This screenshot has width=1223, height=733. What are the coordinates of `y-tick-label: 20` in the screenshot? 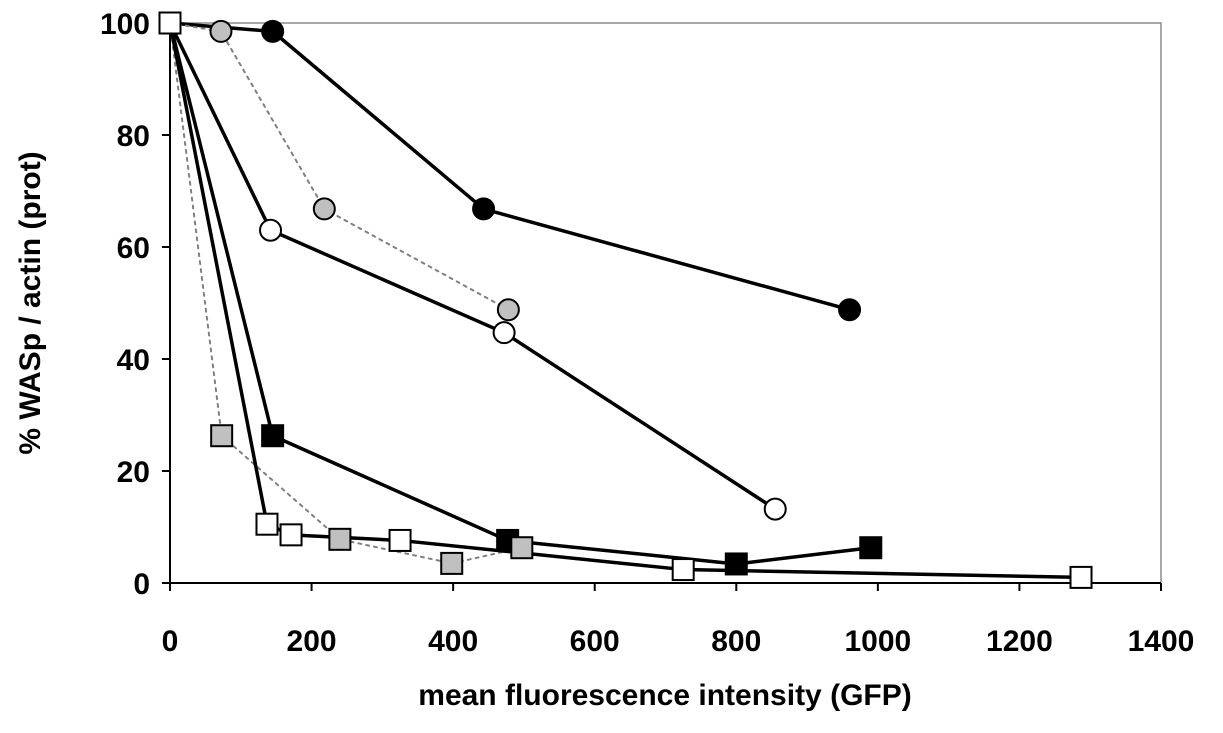 It's located at (133, 472).